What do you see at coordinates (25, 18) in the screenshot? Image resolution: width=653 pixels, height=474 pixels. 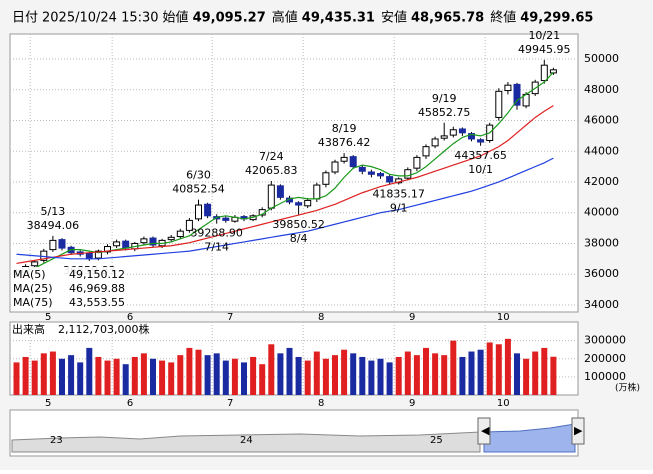 I see `header-text: 日付` at bounding box center [25, 18].